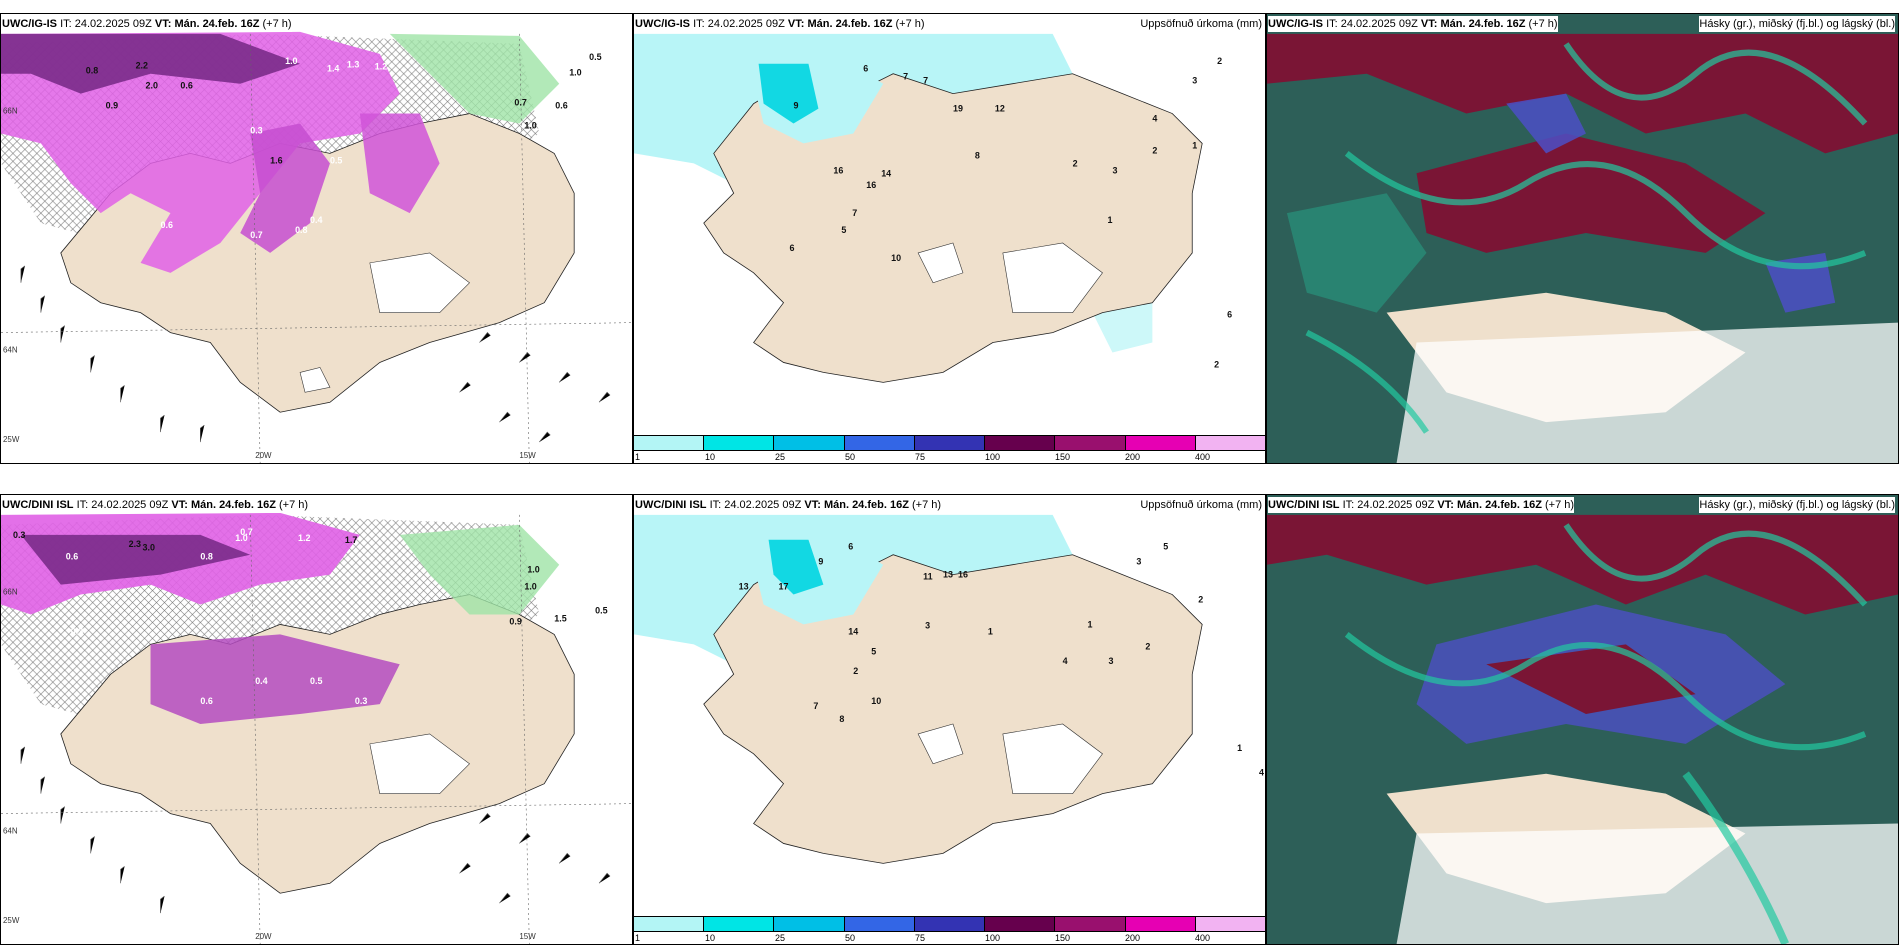 The width and height of the screenshot is (1900, 950). Describe the element at coordinates (560, 618) in the screenshot. I see `snow-value: 1.5` at that location.